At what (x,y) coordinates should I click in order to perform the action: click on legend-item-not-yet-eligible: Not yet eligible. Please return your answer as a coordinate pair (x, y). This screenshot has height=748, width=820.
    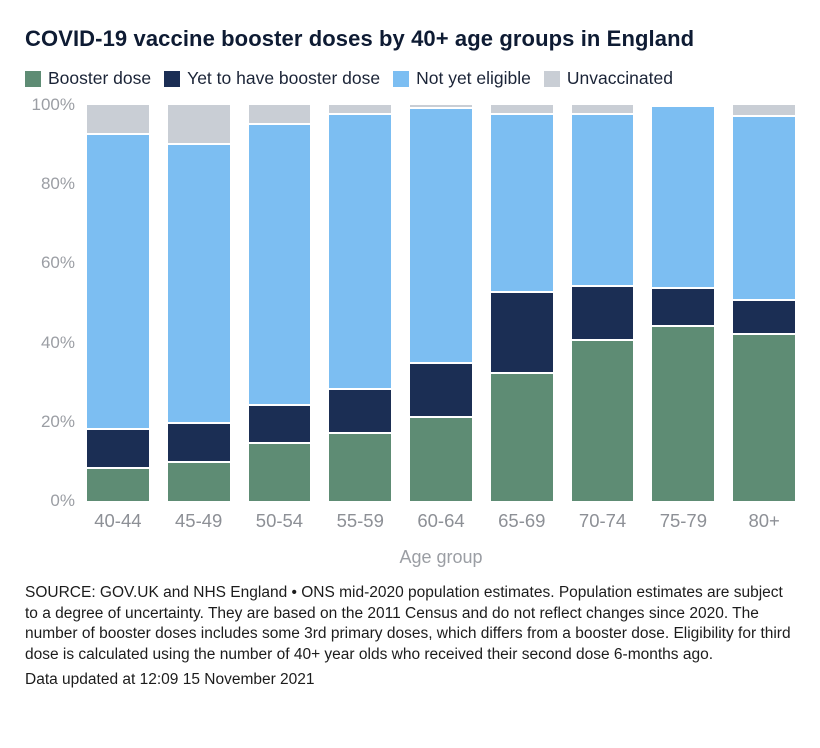
    Looking at the image, I should click on (462, 78).